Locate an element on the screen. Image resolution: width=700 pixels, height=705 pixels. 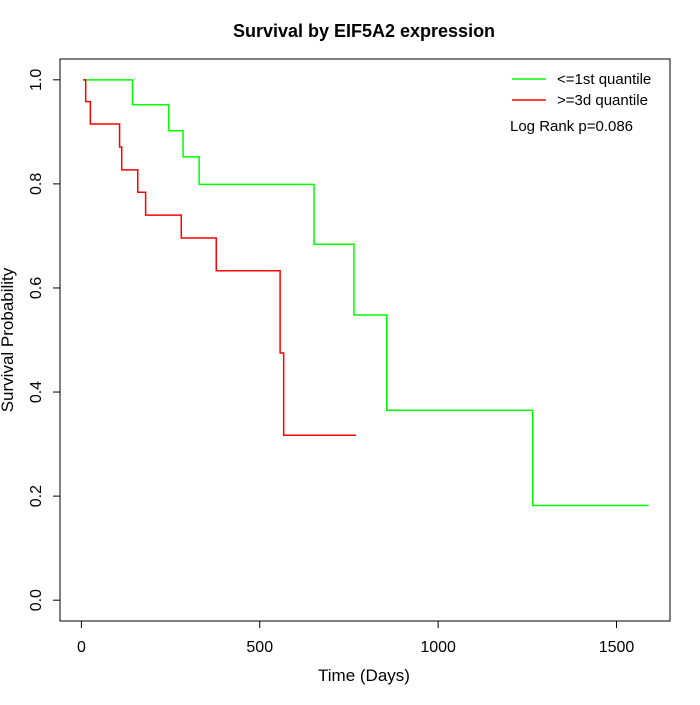
y-tick-label: 0.0 is located at coordinates (36, 600).